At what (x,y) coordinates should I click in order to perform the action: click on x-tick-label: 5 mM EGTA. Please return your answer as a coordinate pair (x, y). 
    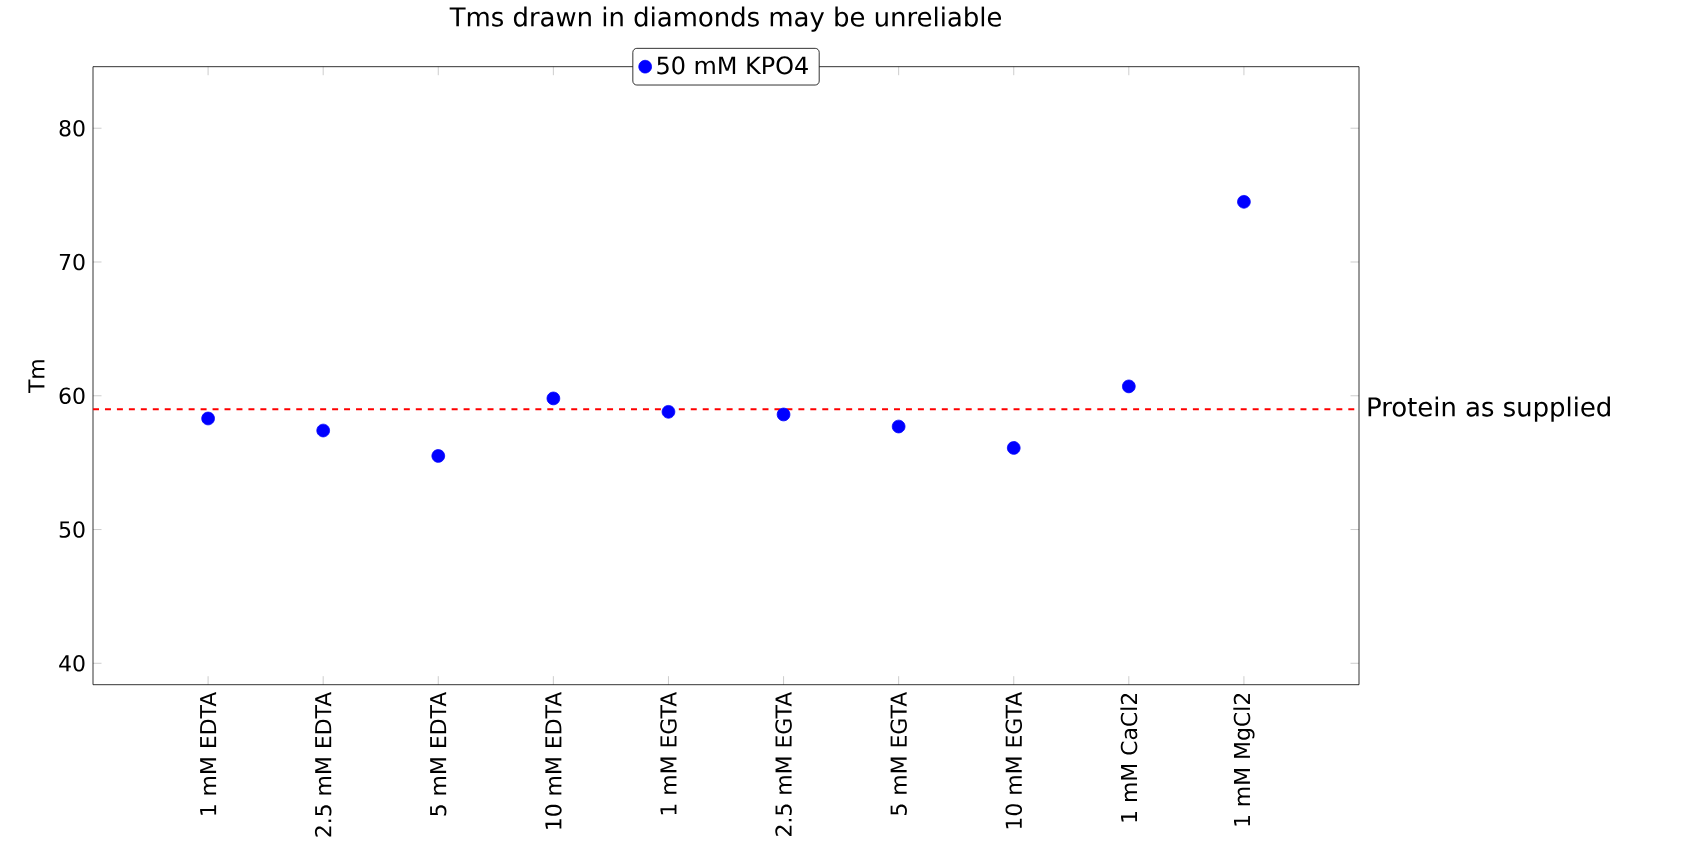
    Looking at the image, I should click on (898, 754).